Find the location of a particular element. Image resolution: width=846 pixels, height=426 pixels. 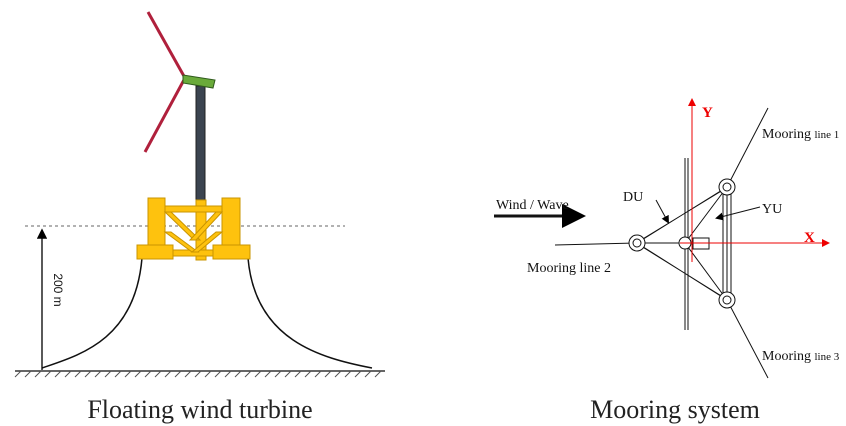

yu-label: YU is located at coordinates (772, 209).